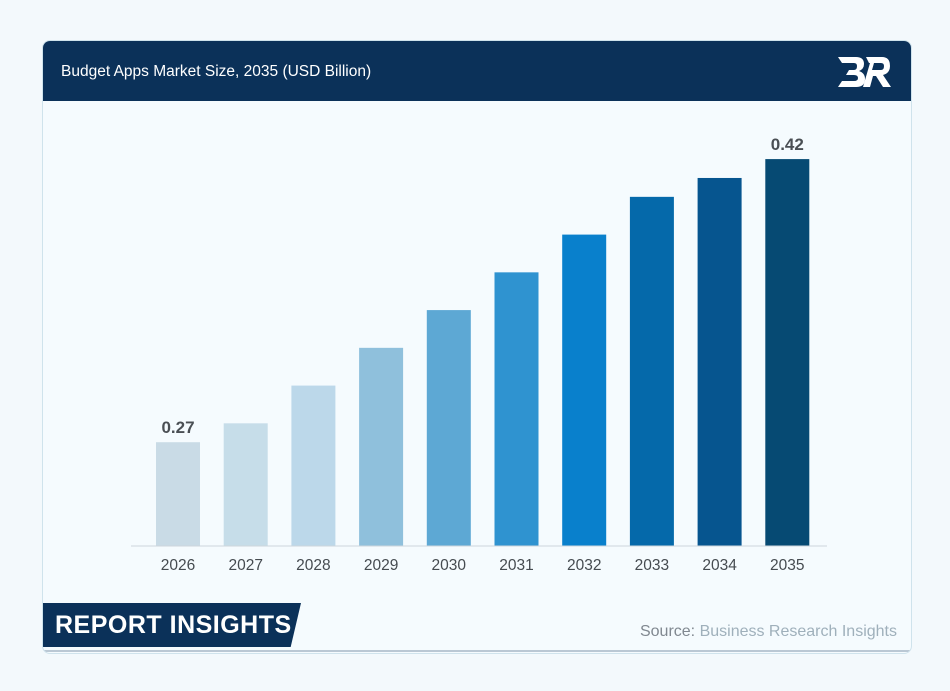 This screenshot has height=691, width=950. Describe the element at coordinates (178, 494) in the screenshot. I see `bar-2026` at that location.